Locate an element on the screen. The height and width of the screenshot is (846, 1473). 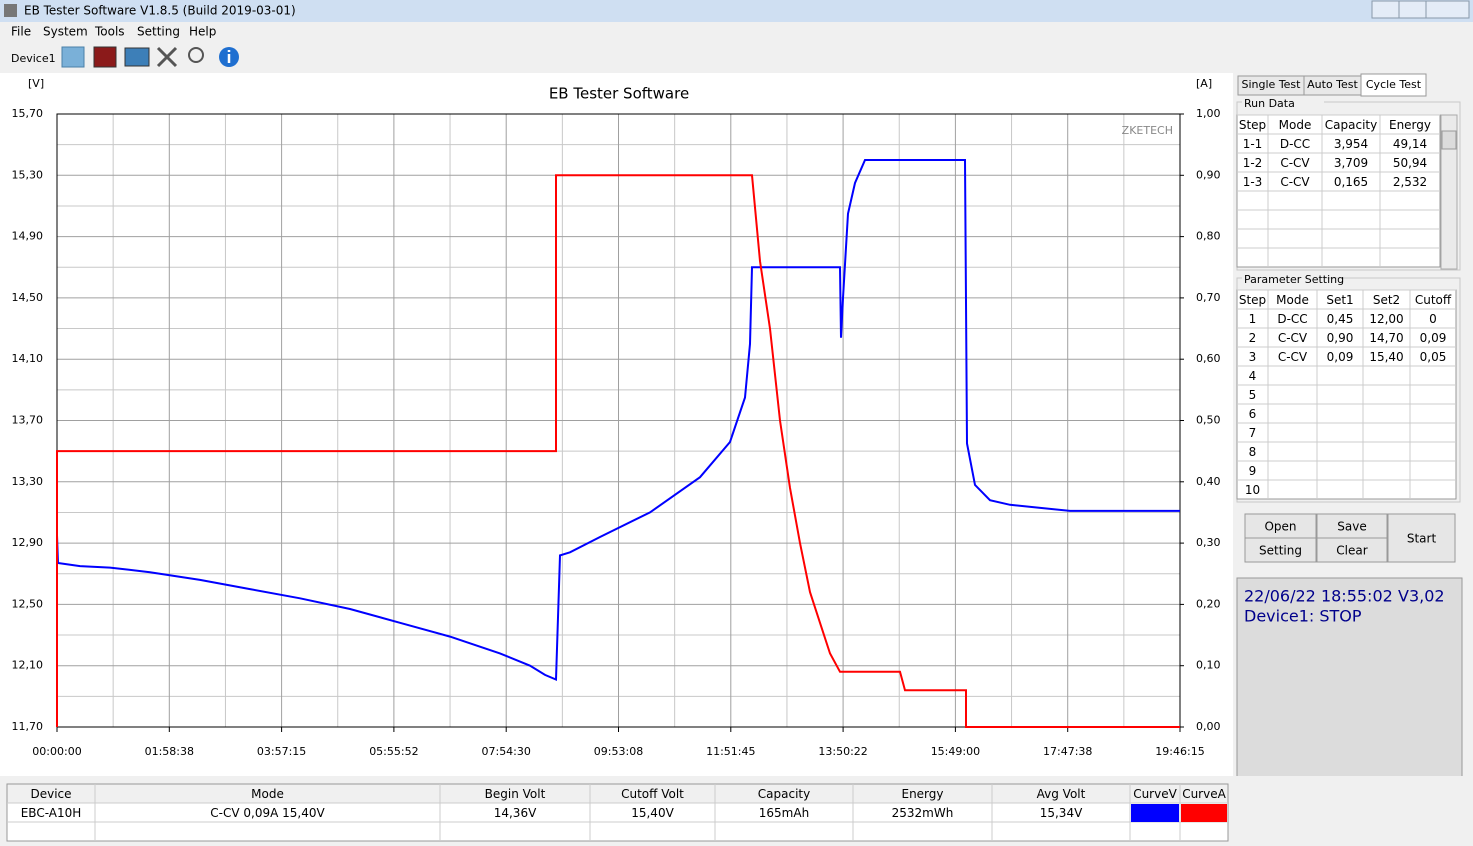
table-cell: 9 is located at coordinates (1253, 471).